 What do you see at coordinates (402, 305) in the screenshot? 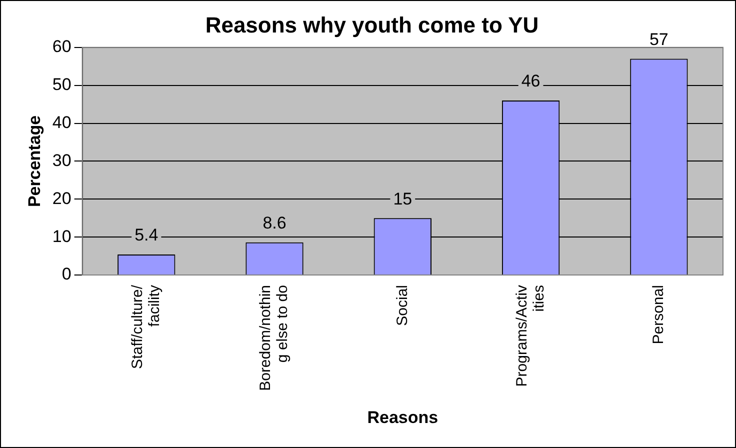
I see `x-tick-label: Social` at bounding box center [402, 305].